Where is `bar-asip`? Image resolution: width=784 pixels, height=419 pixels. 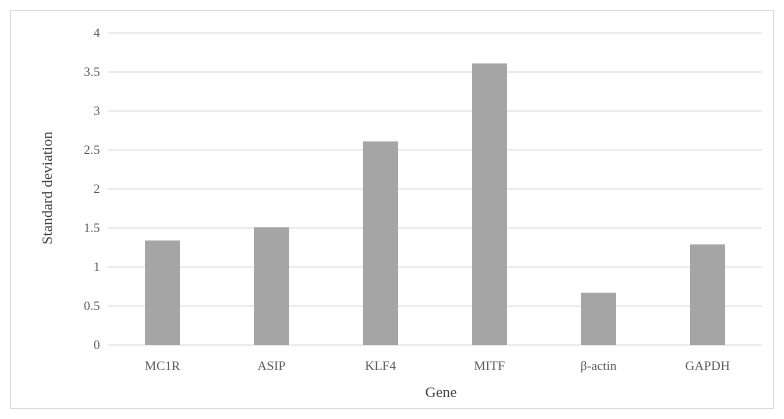
bar-asip is located at coordinates (271, 286).